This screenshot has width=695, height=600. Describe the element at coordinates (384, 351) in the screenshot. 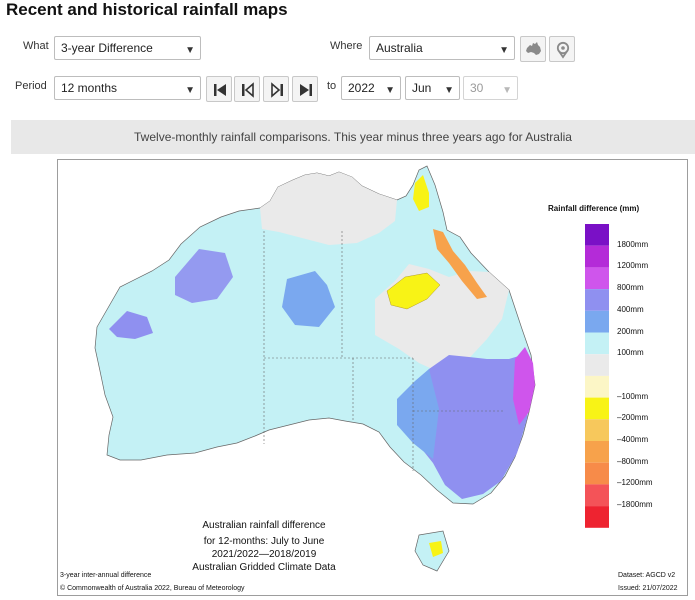

I see `state-borders` at that location.